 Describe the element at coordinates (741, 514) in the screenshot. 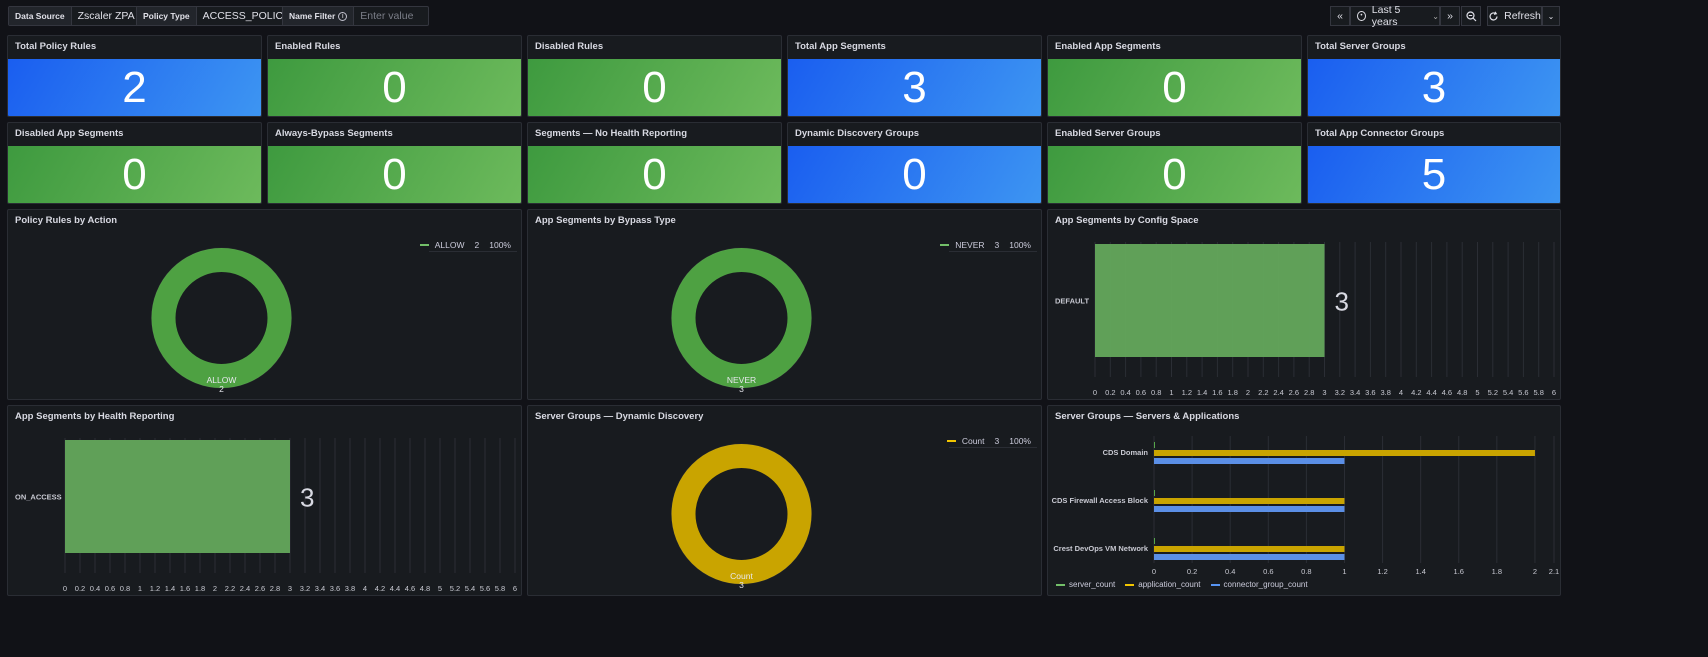

I see `donut-slice` at that location.